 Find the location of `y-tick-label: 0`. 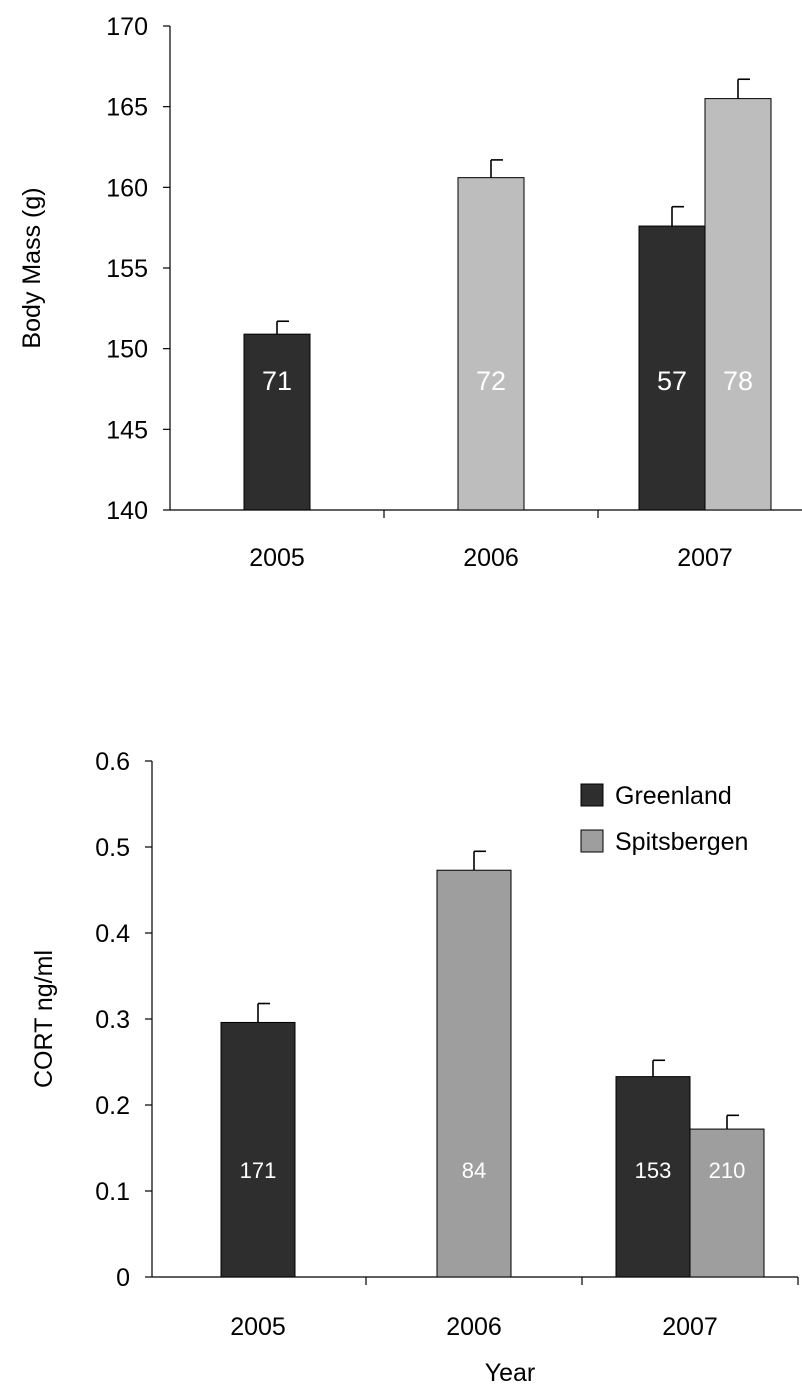

y-tick-label: 0 is located at coordinates (123, 1278).